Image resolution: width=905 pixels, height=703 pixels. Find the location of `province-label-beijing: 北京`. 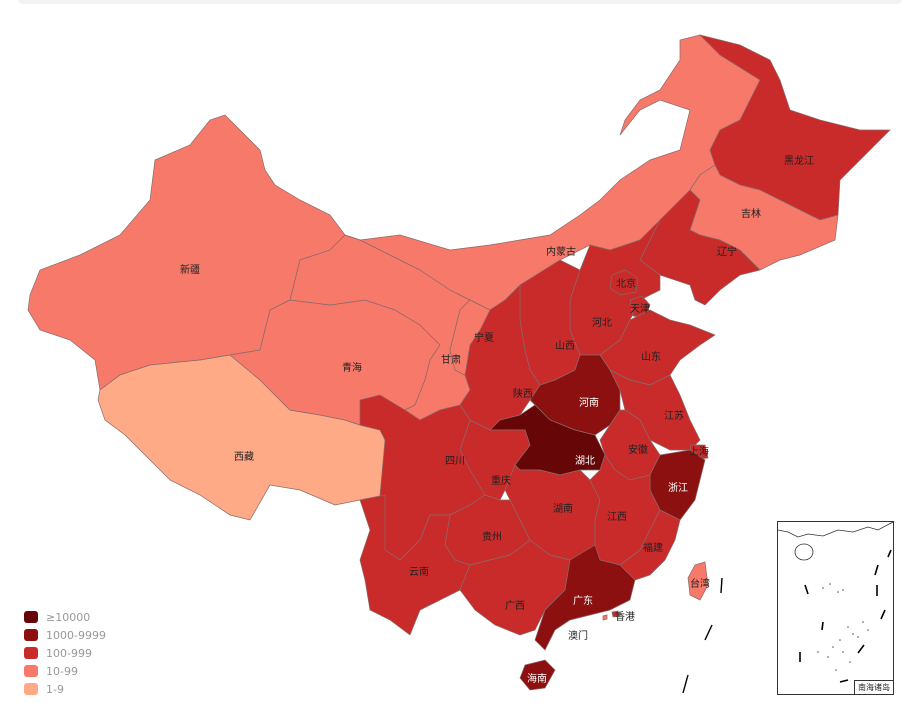

province-label-beijing: 北京 is located at coordinates (626, 283).